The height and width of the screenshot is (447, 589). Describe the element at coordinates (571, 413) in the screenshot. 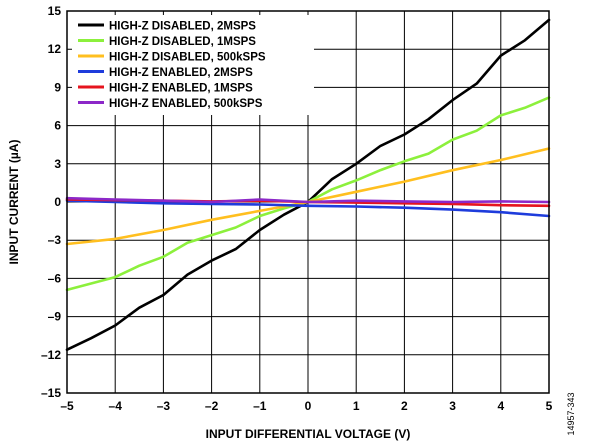

I see `figure-id: 14957-343` at that location.